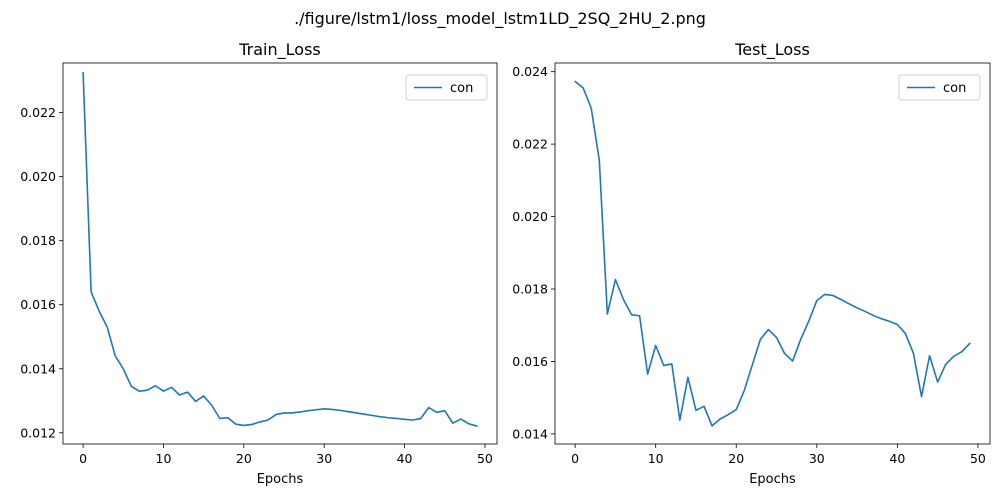 The image size is (1000, 500). Describe the element at coordinates (279, 50) in the screenshot. I see `train-chart-title: Train_Loss` at that location.